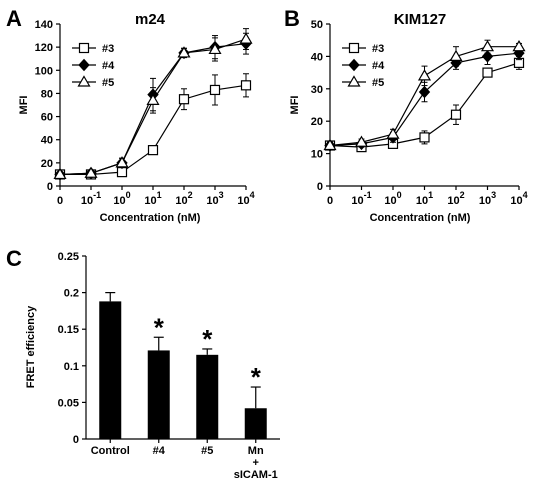  I want to click on panel-letter-b: B, so click(292, 18).